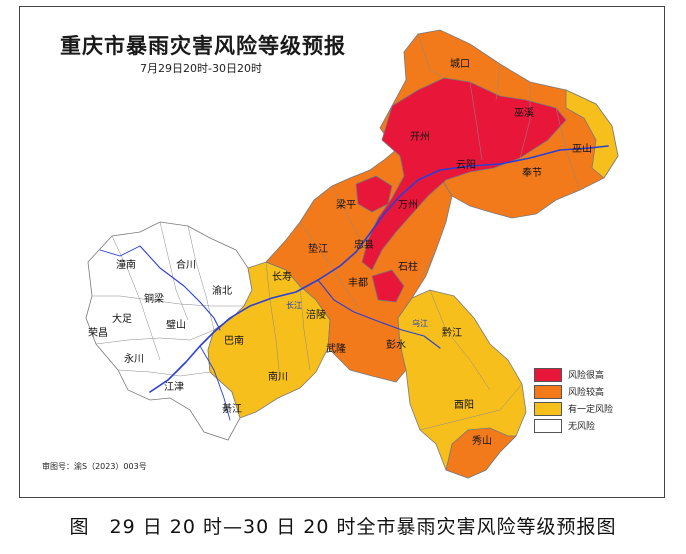 This screenshot has height=554, width=686. Describe the element at coordinates (586, 393) in the screenshot. I see `legend-label: 风险较高` at that location.